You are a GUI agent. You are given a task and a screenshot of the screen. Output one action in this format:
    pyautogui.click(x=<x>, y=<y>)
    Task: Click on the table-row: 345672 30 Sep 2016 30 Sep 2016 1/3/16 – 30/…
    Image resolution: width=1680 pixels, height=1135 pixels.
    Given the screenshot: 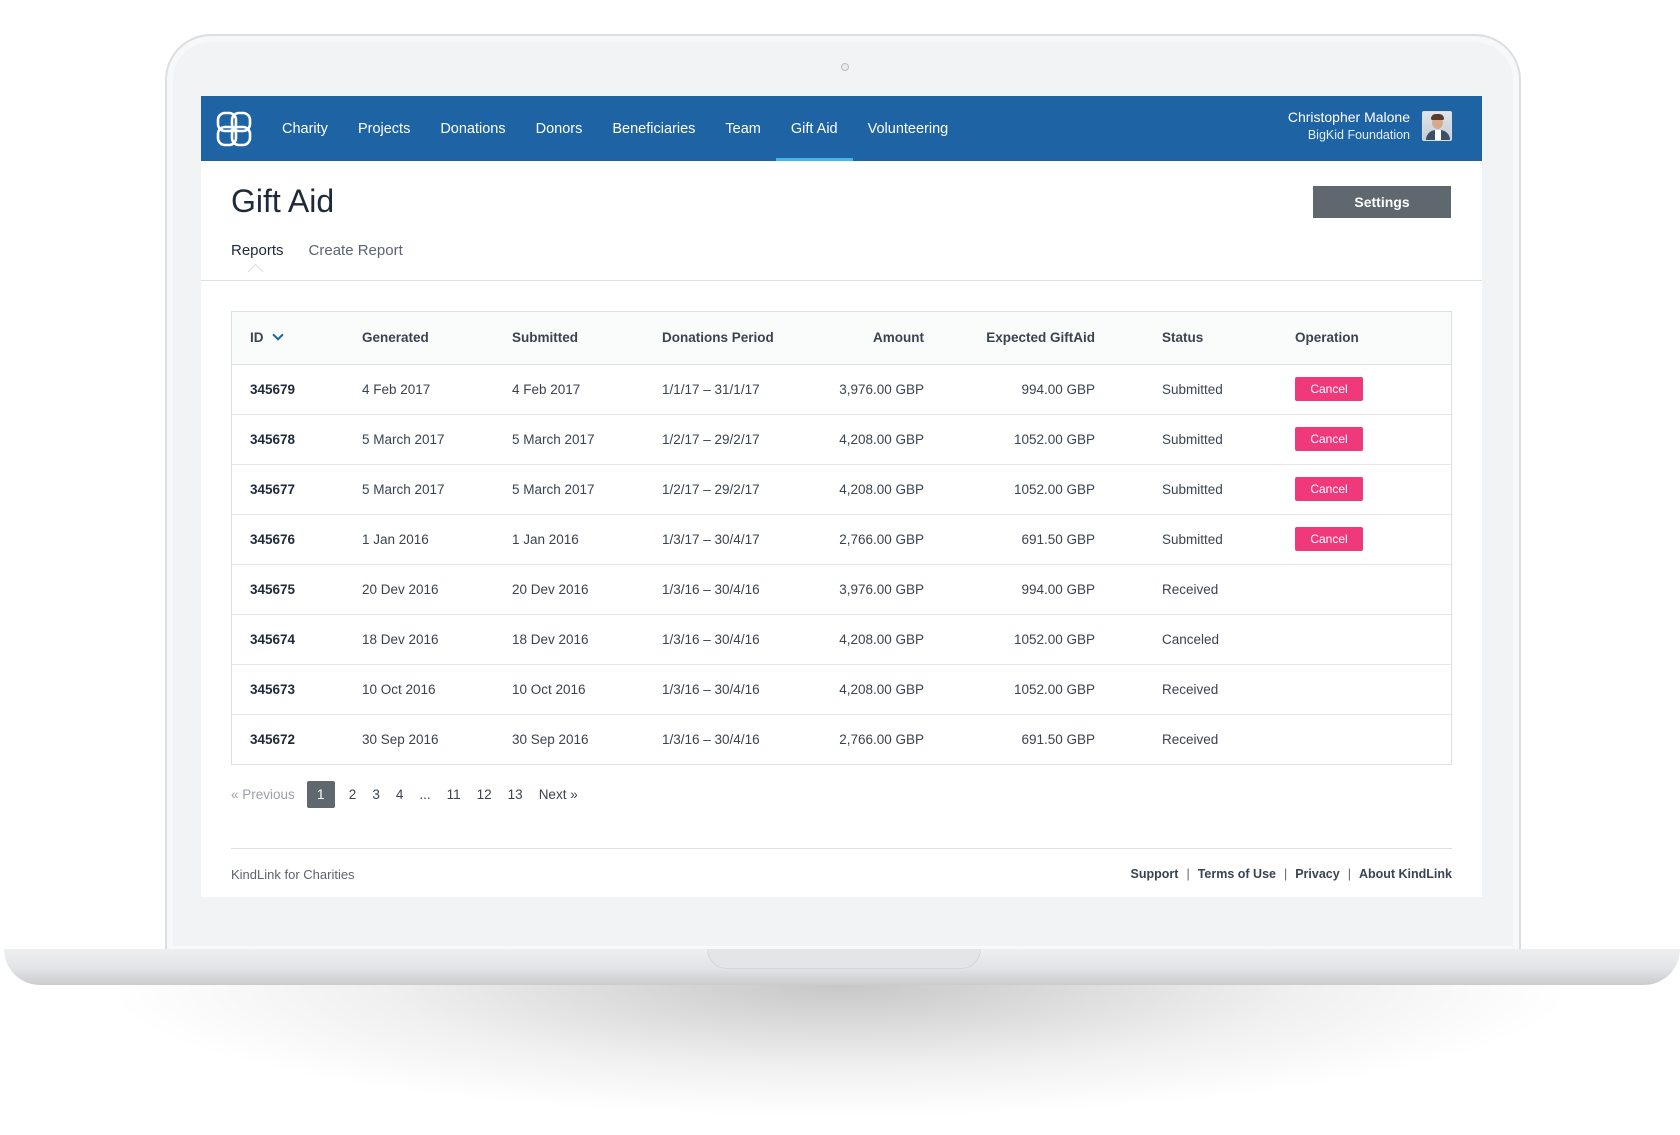 What is the action you would take?
    pyautogui.click(x=841, y=739)
    